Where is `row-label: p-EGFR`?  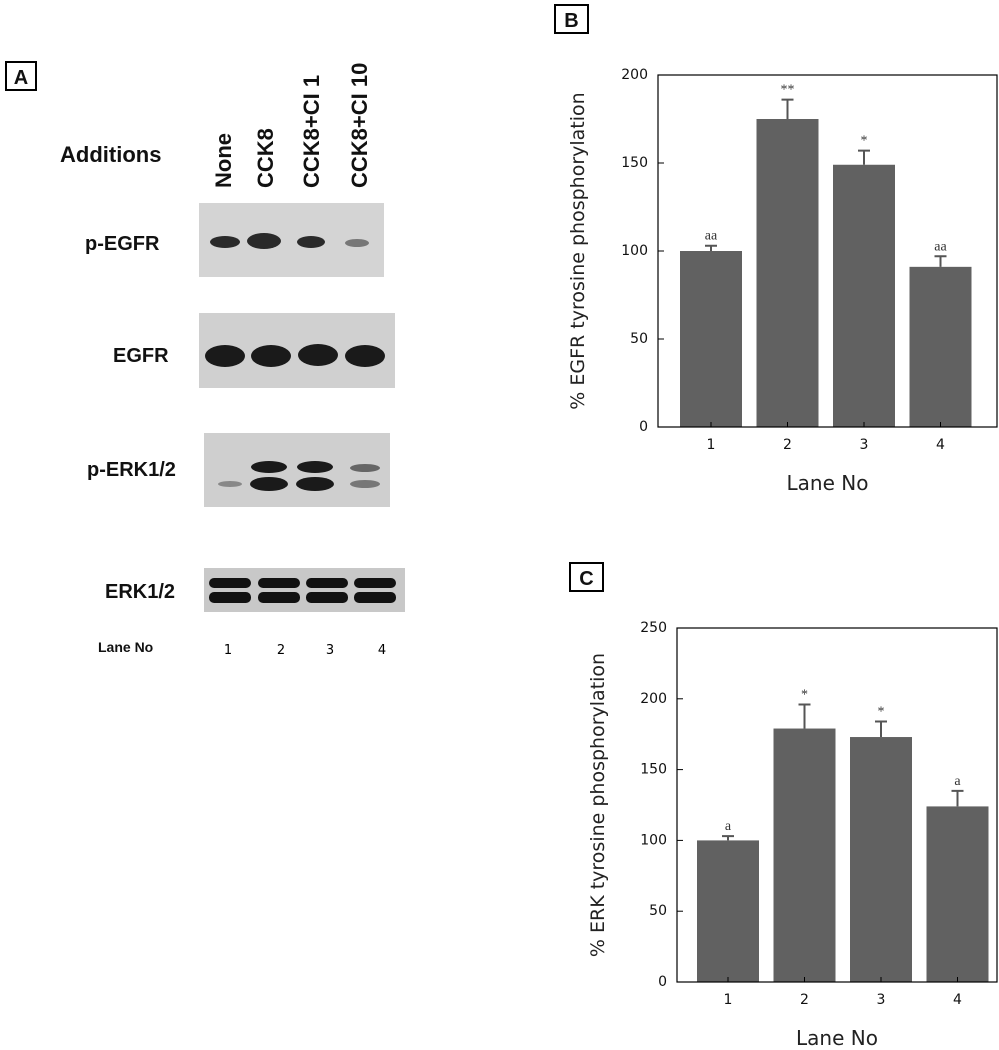 row-label: p-EGFR is located at coordinates (122, 244).